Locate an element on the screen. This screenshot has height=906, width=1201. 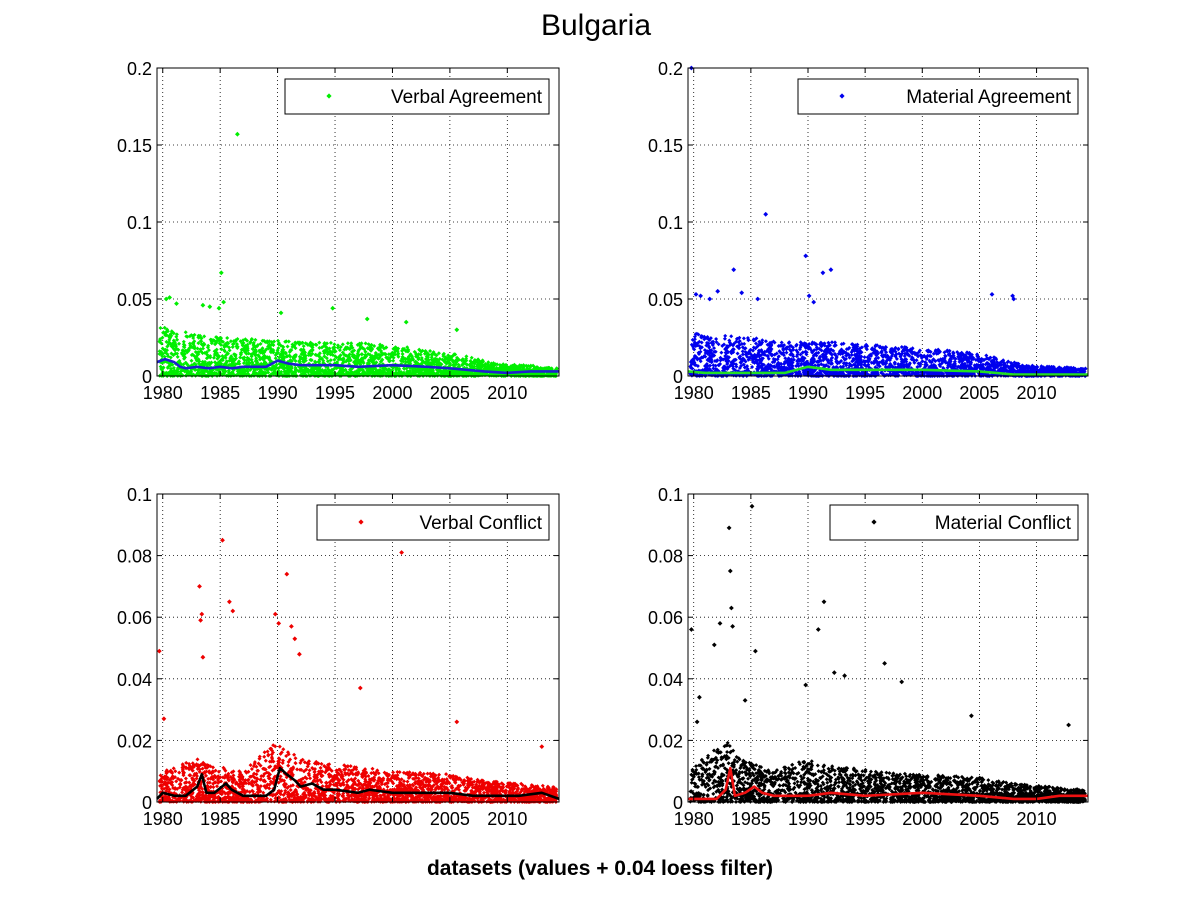
legend-label: Verbal Conflict is located at coordinates (480, 523).